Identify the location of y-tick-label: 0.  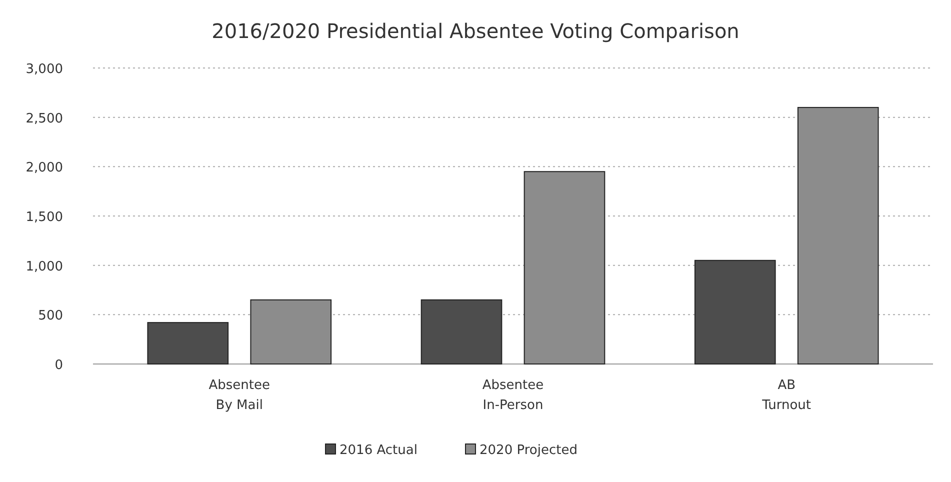
(58, 365).